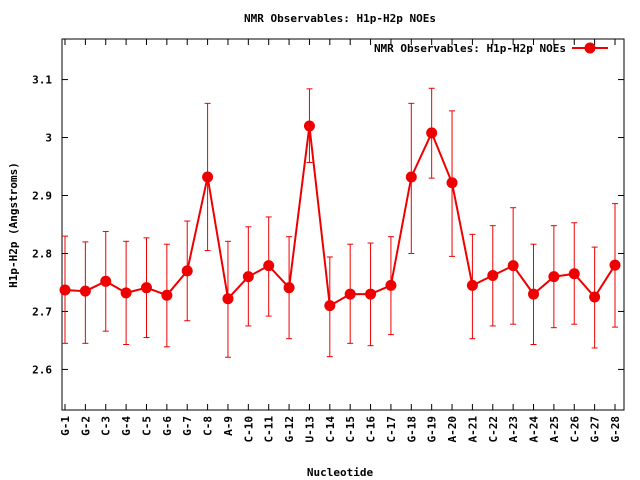 The width and height of the screenshot is (640, 480). What do you see at coordinates (452, 429) in the screenshot?
I see `x-tick-label: A-20` at bounding box center [452, 429].